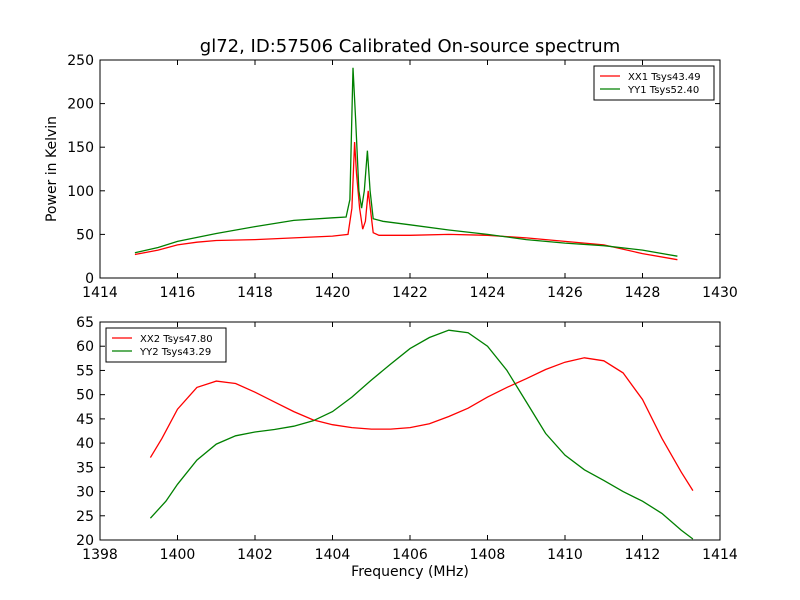 This screenshot has height=600, width=800. What do you see at coordinates (410, 555) in the screenshot?
I see `bottom-xtick-label: 1406` at bounding box center [410, 555].